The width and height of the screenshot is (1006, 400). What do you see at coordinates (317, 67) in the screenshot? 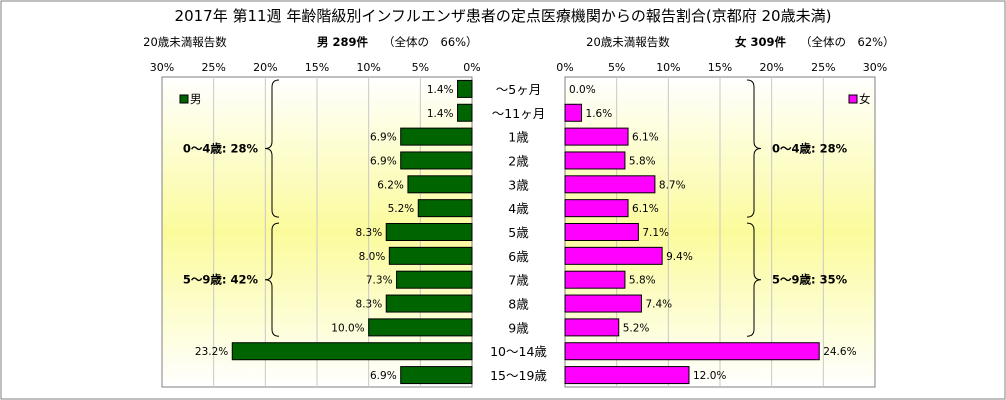
I see `male-tick-label: 15%` at bounding box center [317, 67].